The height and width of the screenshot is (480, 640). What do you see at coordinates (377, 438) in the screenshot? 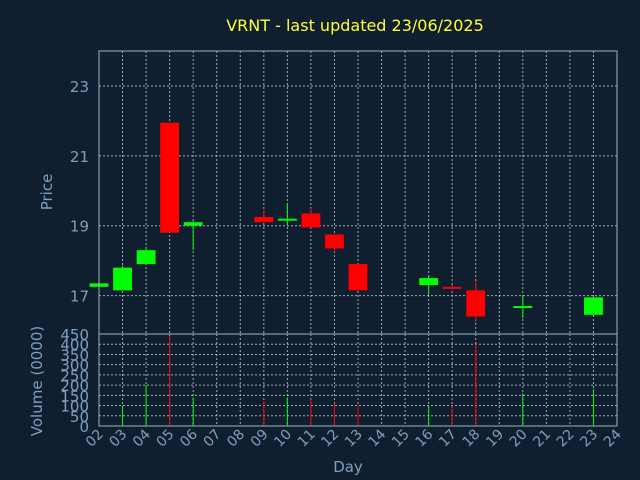
I see `x-tick-label: 14` at bounding box center [377, 438].